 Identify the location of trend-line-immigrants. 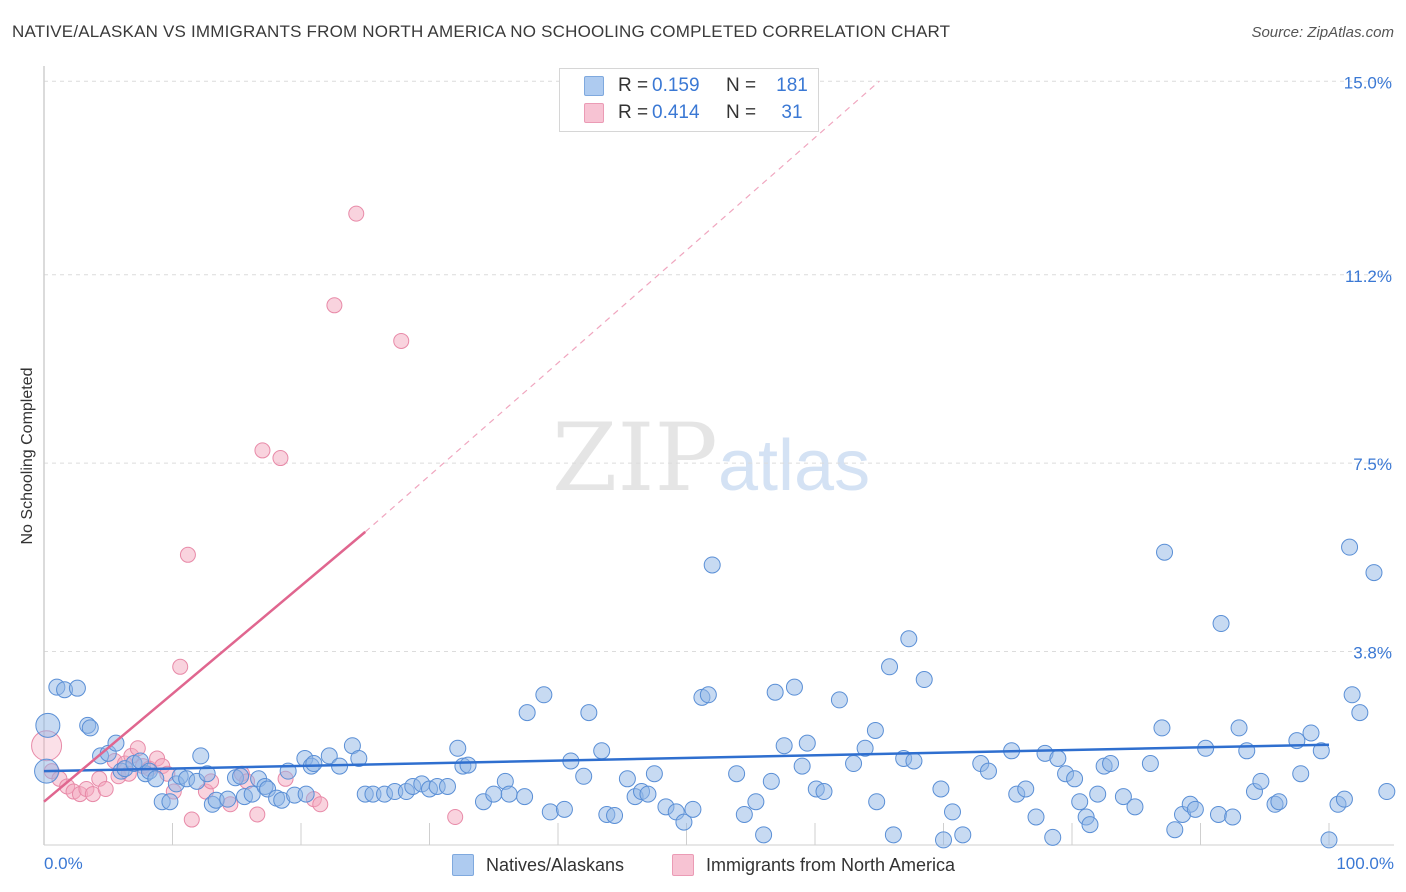
(205, 666).